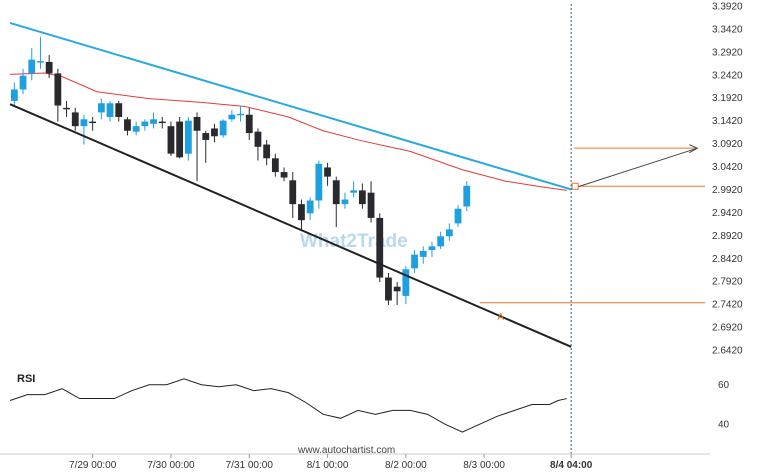  What do you see at coordinates (171, 465) in the screenshot?
I see `x-tick-label: 7/30 00:00` at bounding box center [171, 465].